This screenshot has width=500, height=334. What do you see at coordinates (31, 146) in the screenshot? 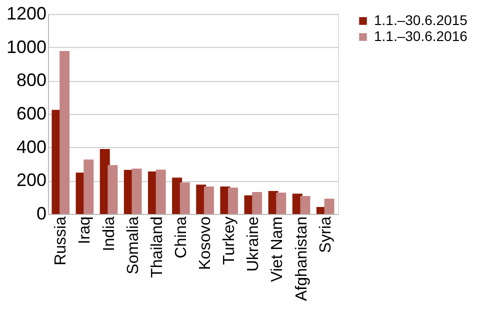
I see `y-tick-label: 400` at bounding box center [31, 146].